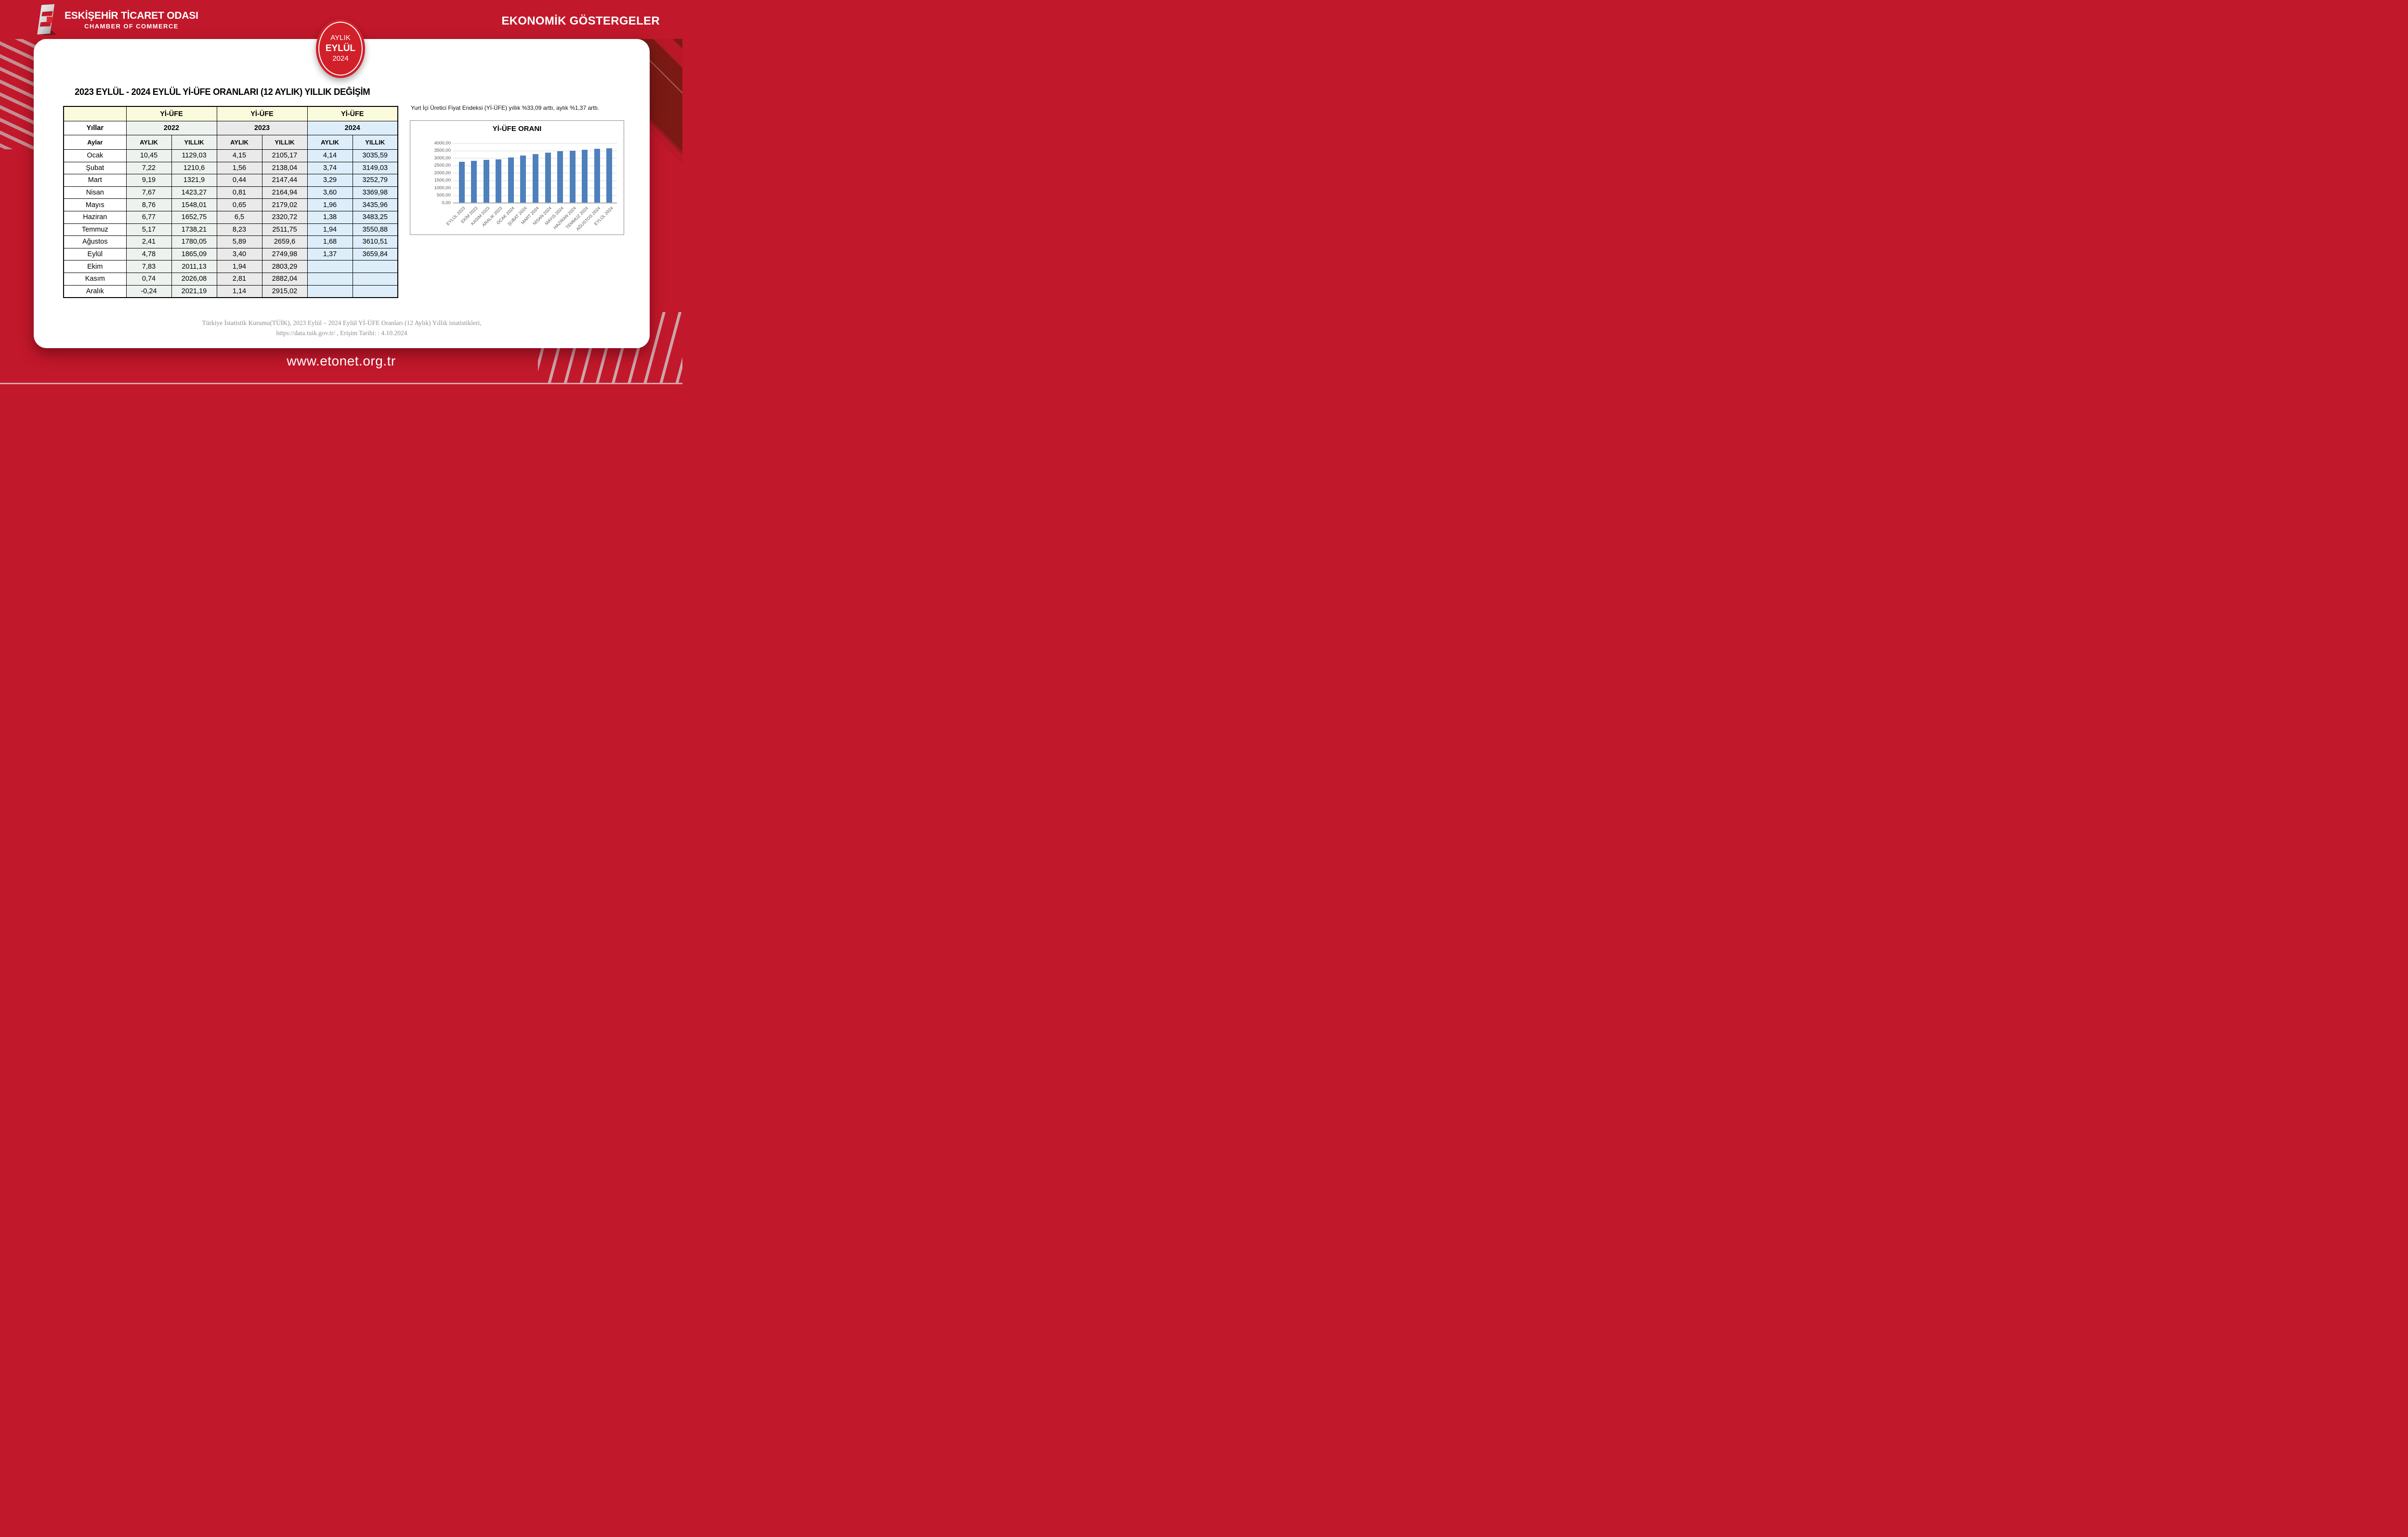 The image size is (2408, 1537). Describe the element at coordinates (330, 180) in the screenshot. I see `value-cell: 3,29` at that location.